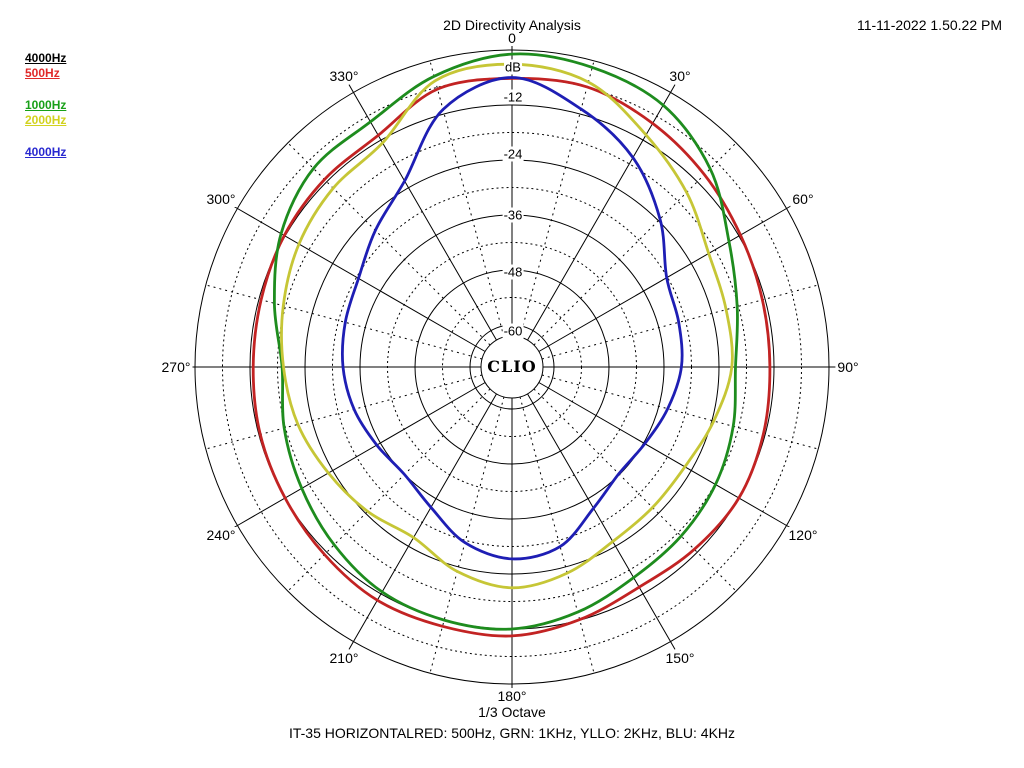 Image resolution: width=1024 pixels, height=768 pixels. What do you see at coordinates (513, 331) in the screenshot?
I see `db-label--60: -60` at bounding box center [513, 331].